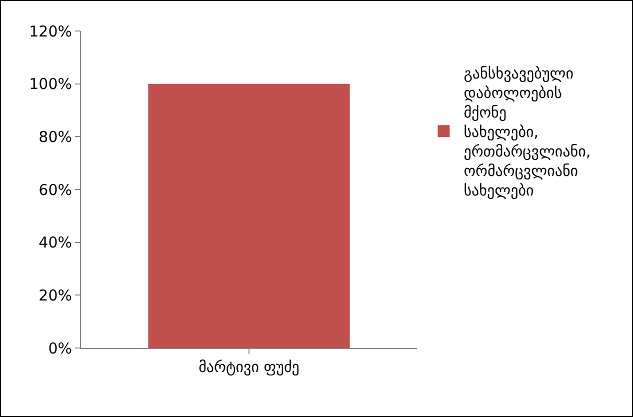  Describe the element at coordinates (55, 295) in the screenshot. I see `y-tick-label: 20%` at that location.